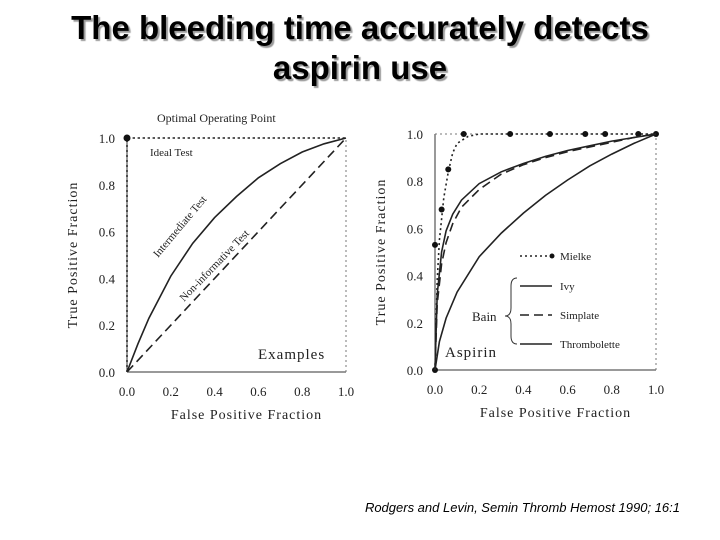 The height and width of the screenshot is (540, 720). I want to click on annotation-optimal-point: Optimal Operating Point, so click(216, 118).